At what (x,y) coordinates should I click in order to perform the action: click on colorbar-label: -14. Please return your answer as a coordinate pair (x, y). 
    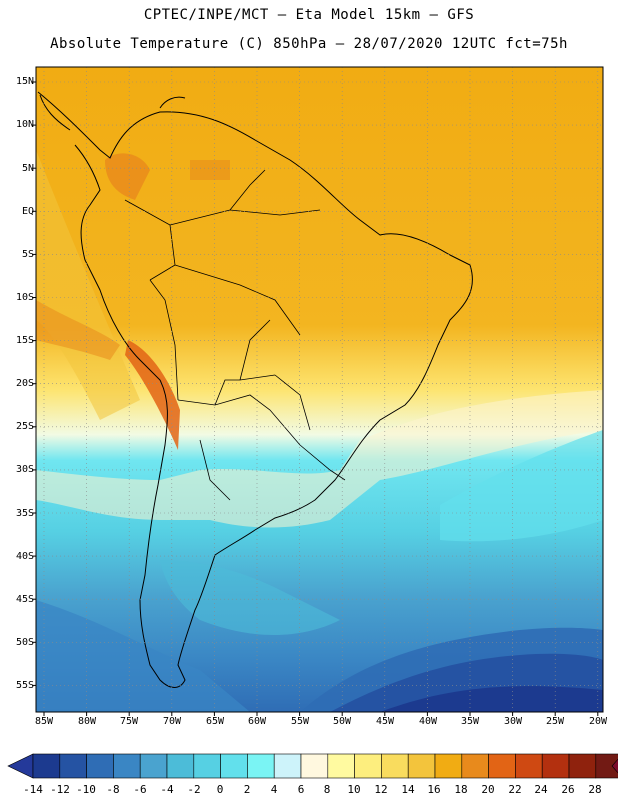
    Looking at the image, I should click on (33, 789).